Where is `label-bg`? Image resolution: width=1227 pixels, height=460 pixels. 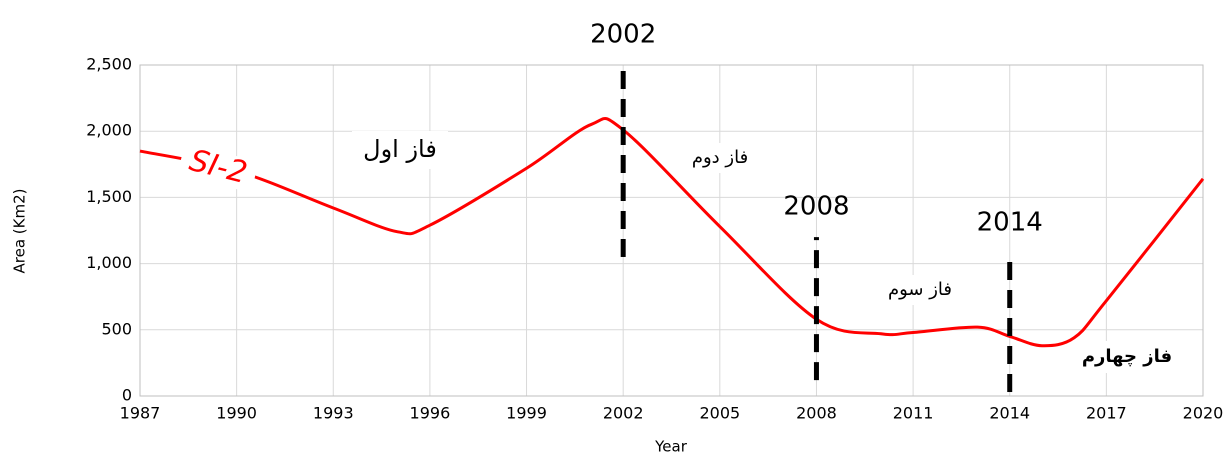 label-bg is located at coordinates (218, 168).